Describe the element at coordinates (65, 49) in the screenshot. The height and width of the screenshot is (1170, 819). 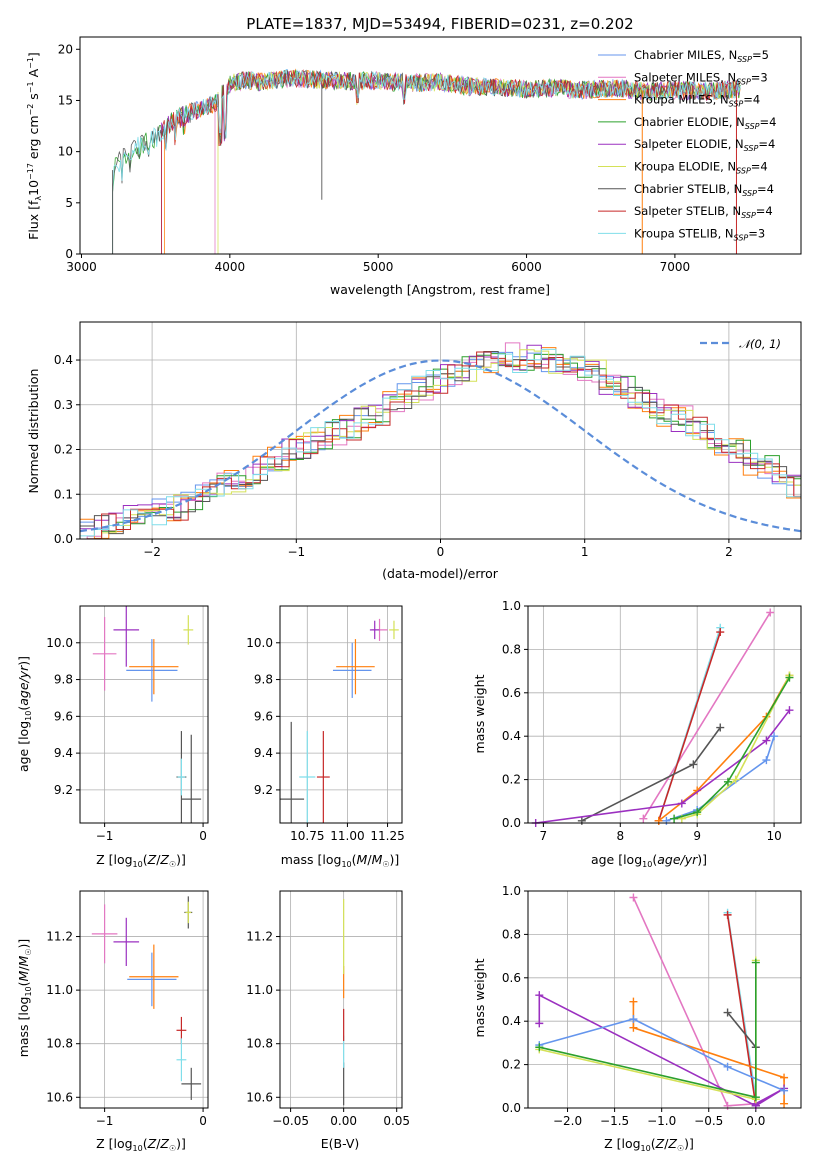
I see `y-tick-label: 20` at that location.